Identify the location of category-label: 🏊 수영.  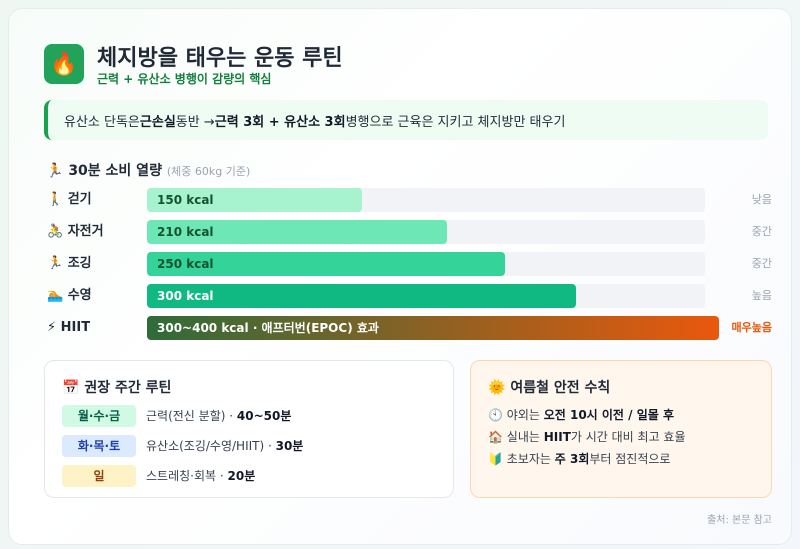
(69, 296).